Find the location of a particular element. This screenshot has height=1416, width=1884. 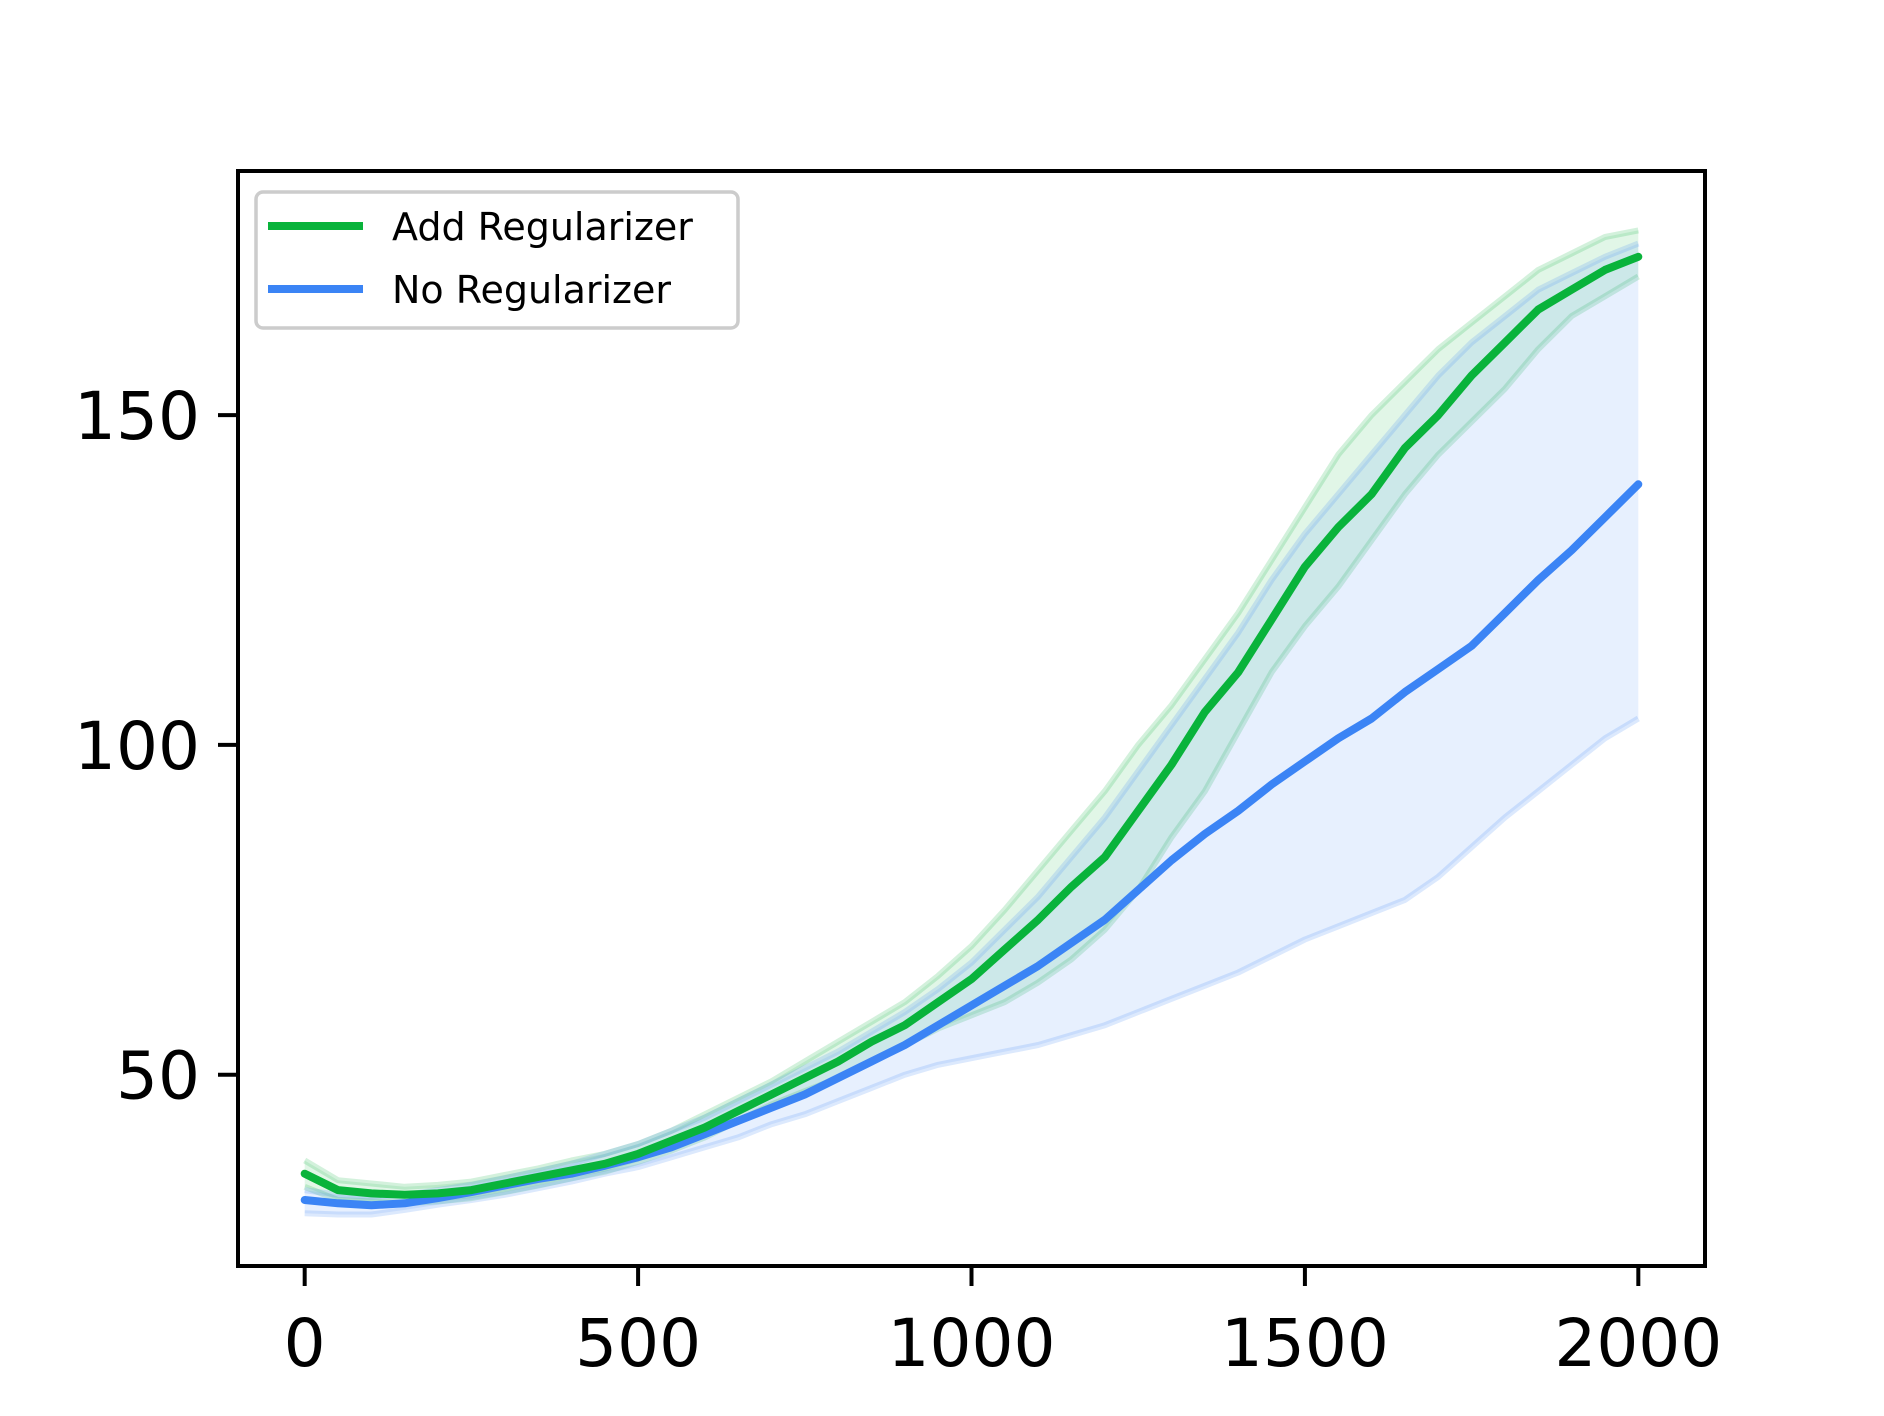

y-tick-label-100: 100 is located at coordinates (137, 746).